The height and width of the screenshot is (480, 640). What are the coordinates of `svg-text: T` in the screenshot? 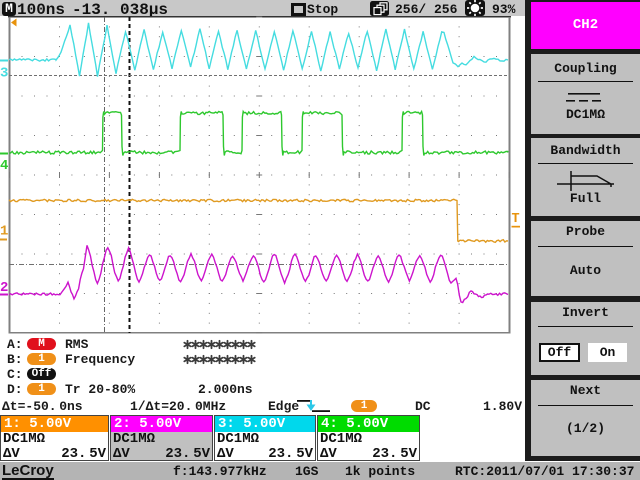 It's located at (516, 219).